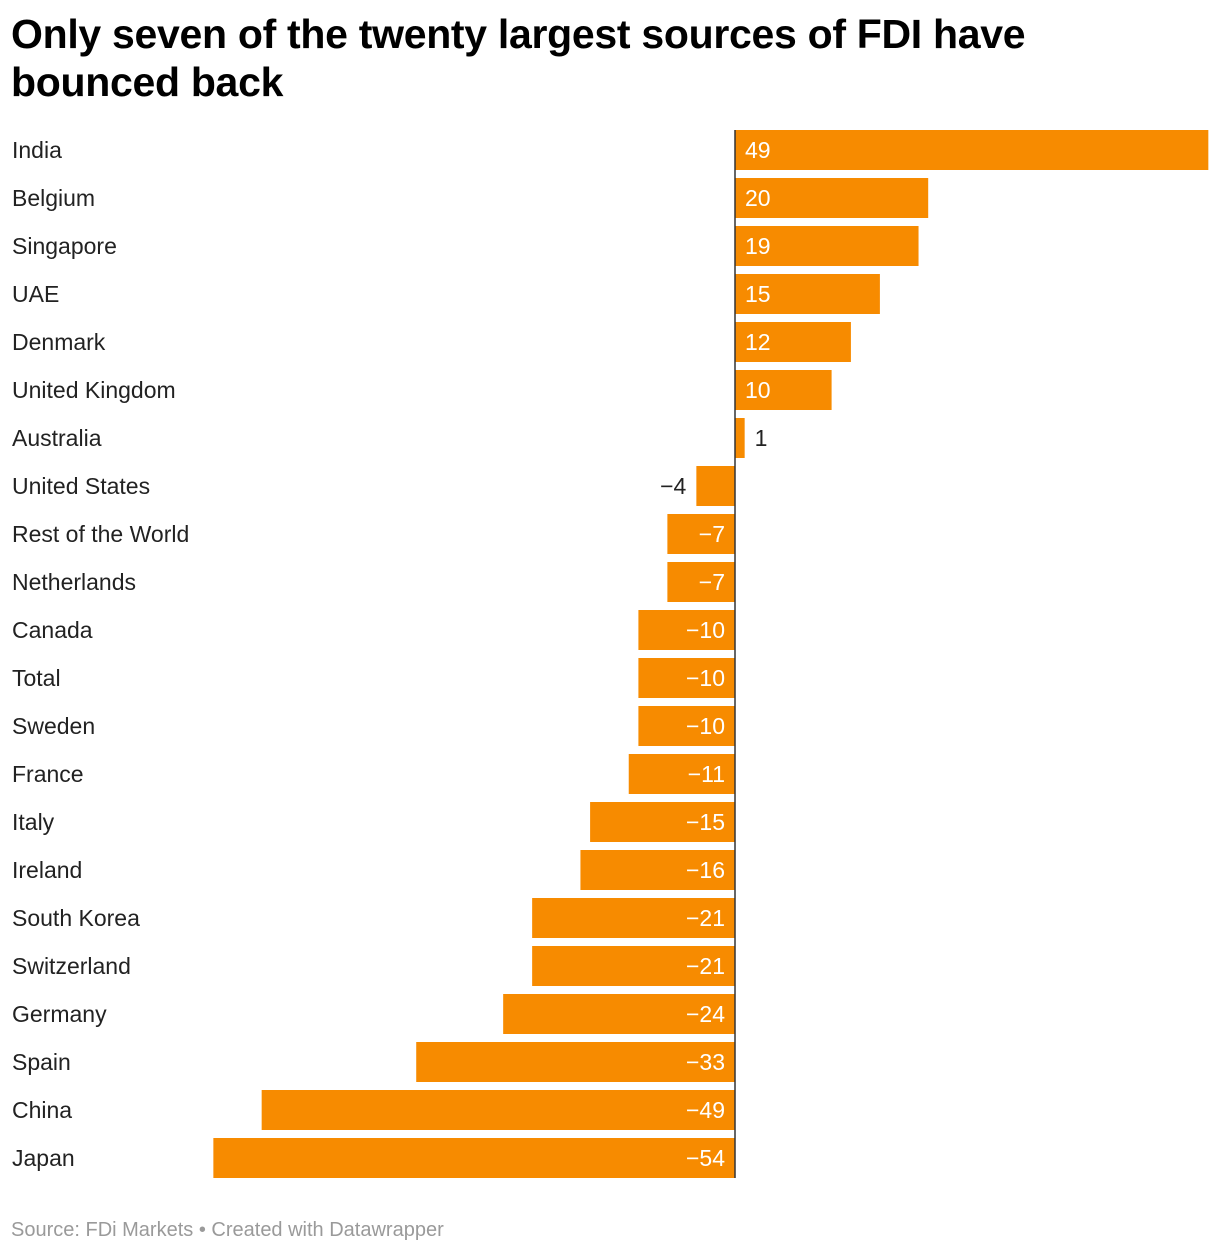 The height and width of the screenshot is (1254, 1220). What do you see at coordinates (53, 198) in the screenshot?
I see `category-label: Belgium` at bounding box center [53, 198].